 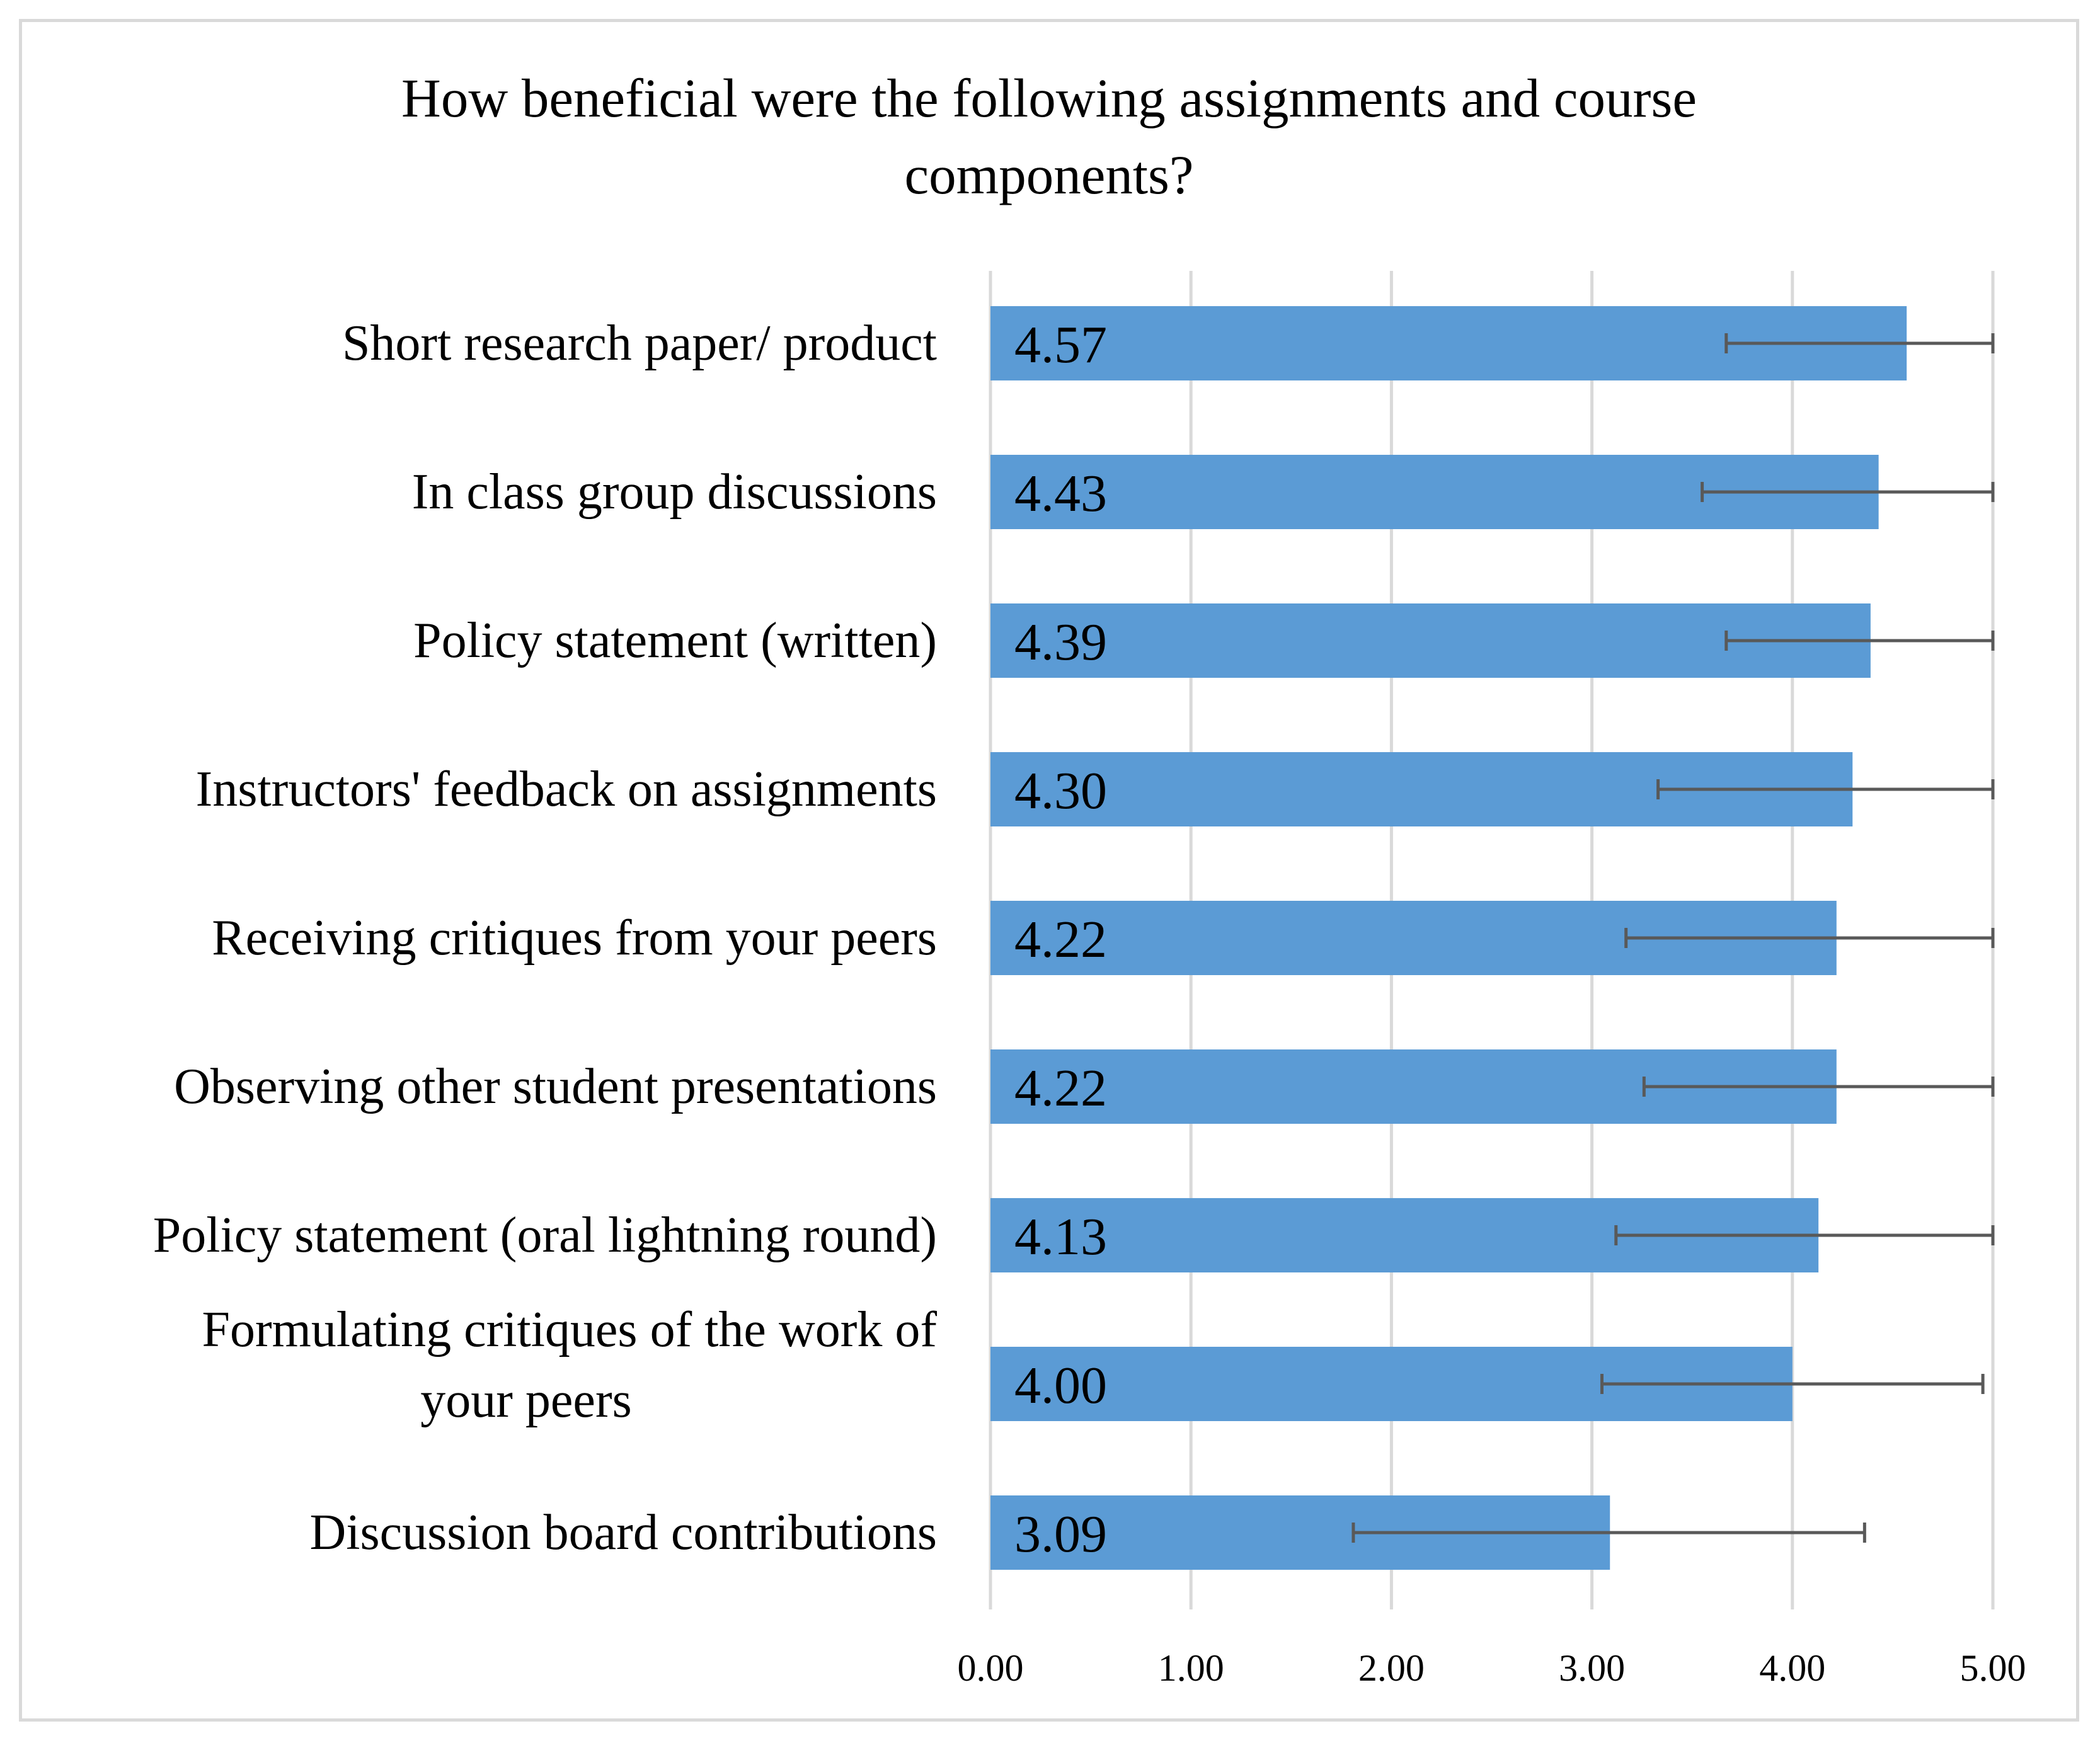 What do you see at coordinates (1060, 642) in the screenshot?
I see `bar-value-label: 4.39` at bounding box center [1060, 642].